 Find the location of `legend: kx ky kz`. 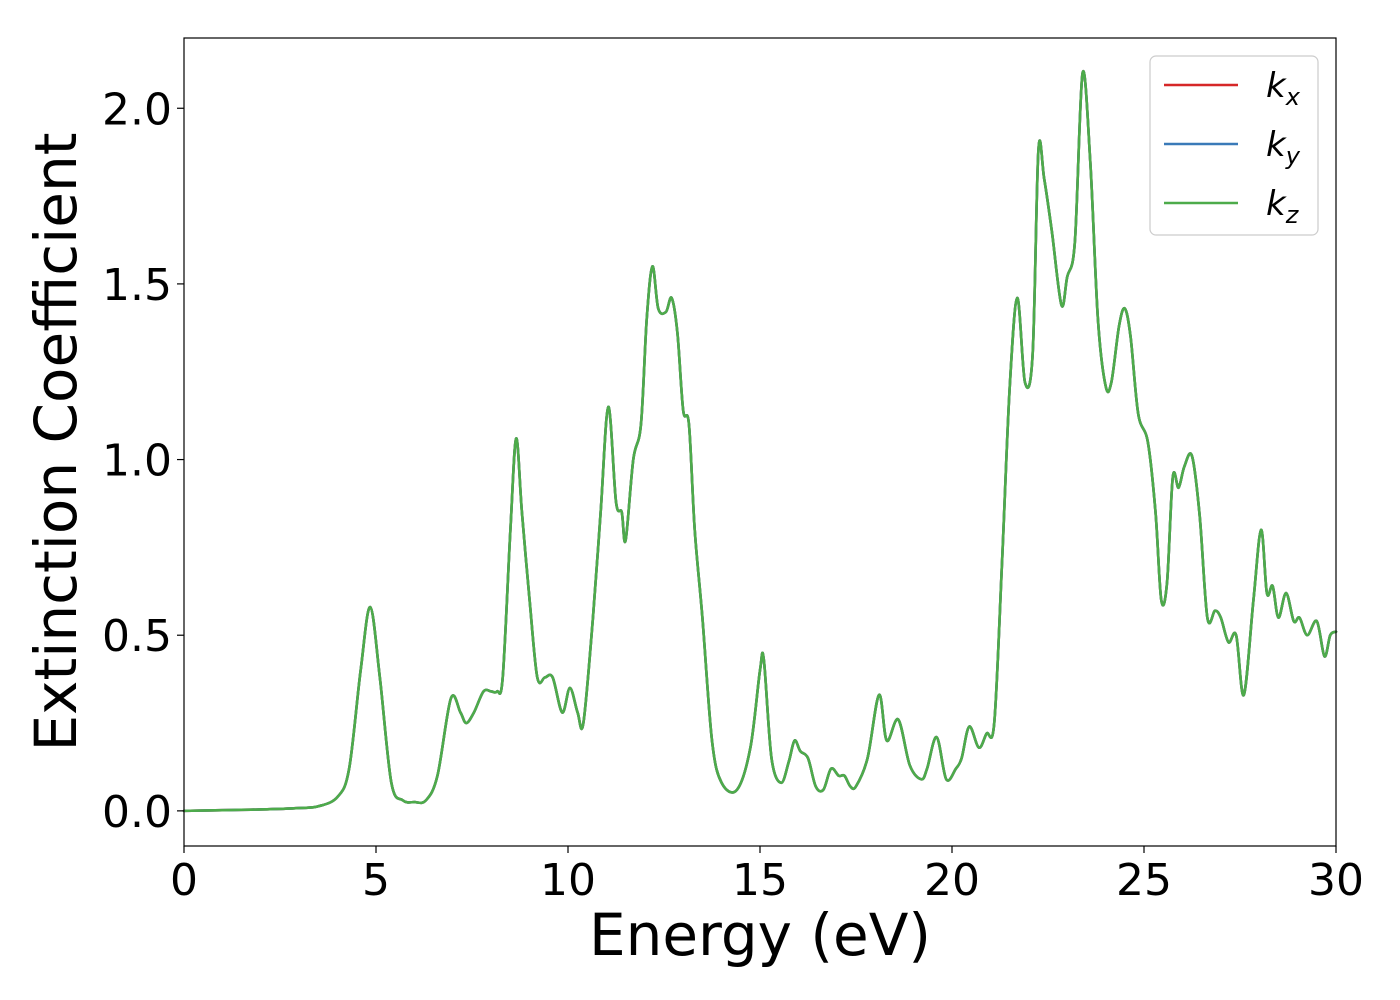

legend: kx ky kz is located at coordinates (1234, 145).